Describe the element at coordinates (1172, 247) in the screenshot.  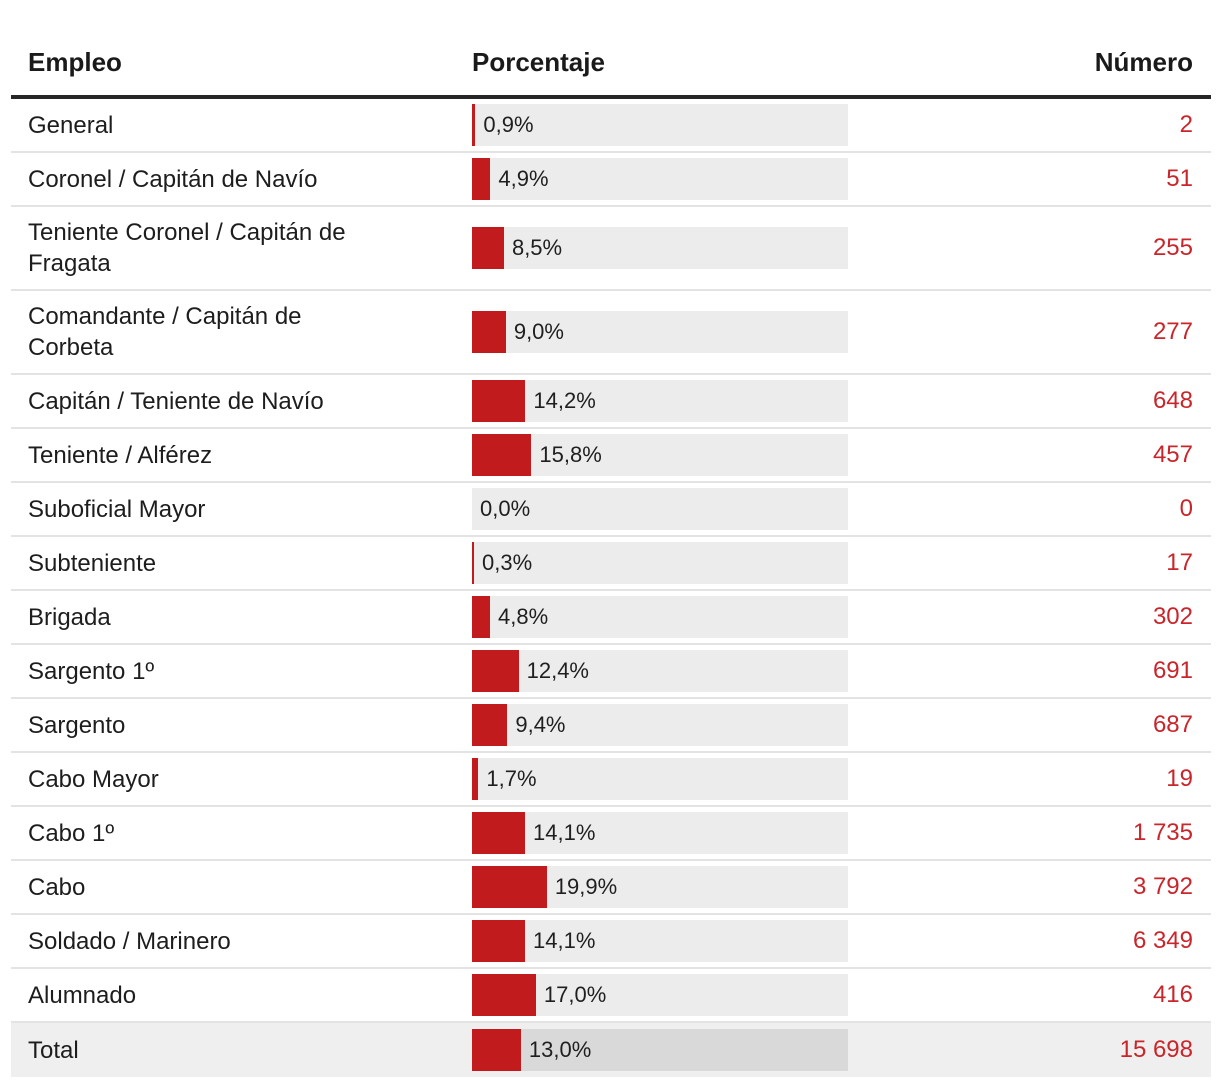
I see `number-value: 255` at that location.